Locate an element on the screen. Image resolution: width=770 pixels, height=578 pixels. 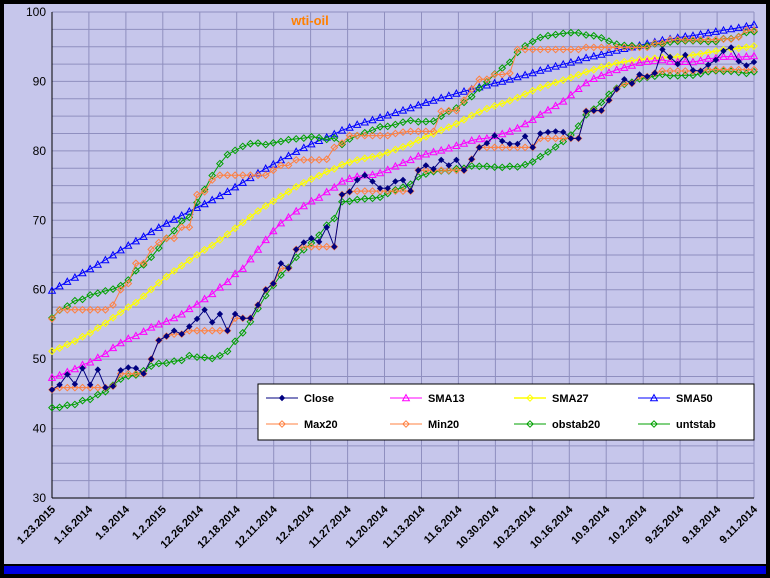
x-axis-label: 10.2.2014 is located at coordinates (628, 525).